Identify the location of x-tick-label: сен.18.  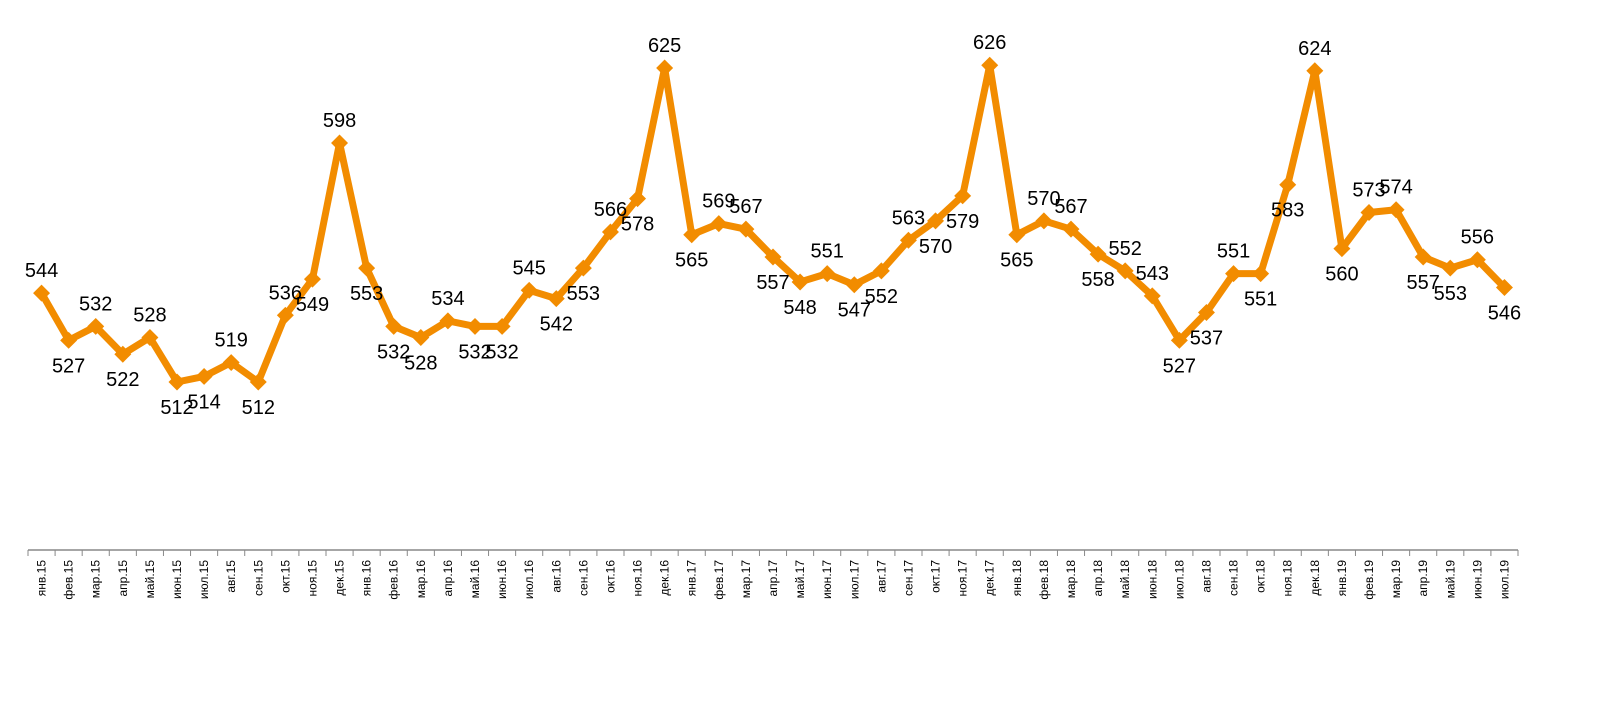
(1234, 578).